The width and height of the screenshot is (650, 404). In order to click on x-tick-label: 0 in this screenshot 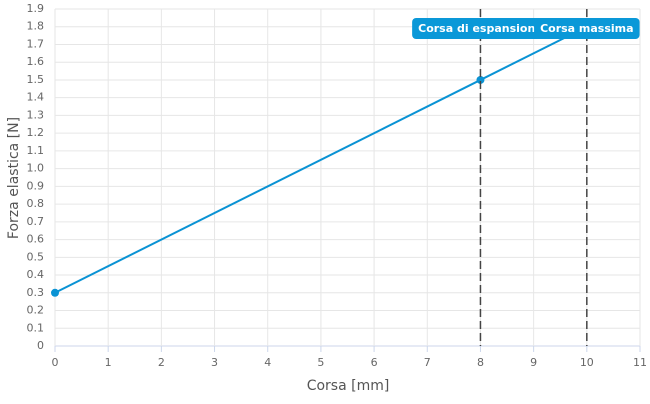, I will do `click(55, 362)`.